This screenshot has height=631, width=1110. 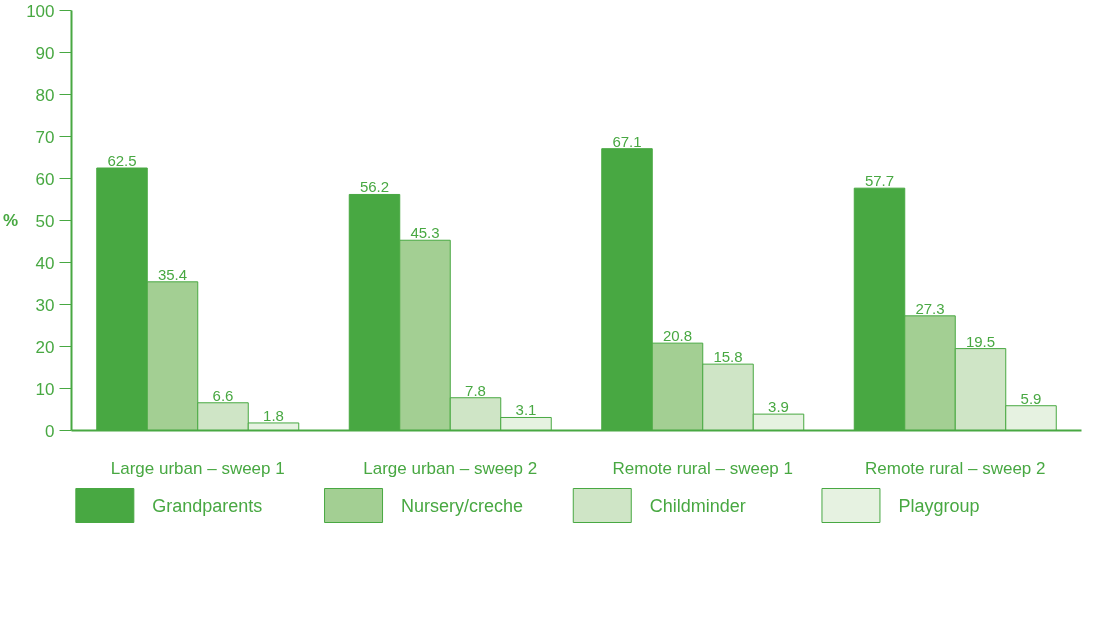 I want to click on data-label: 45.3, so click(x=425, y=233).